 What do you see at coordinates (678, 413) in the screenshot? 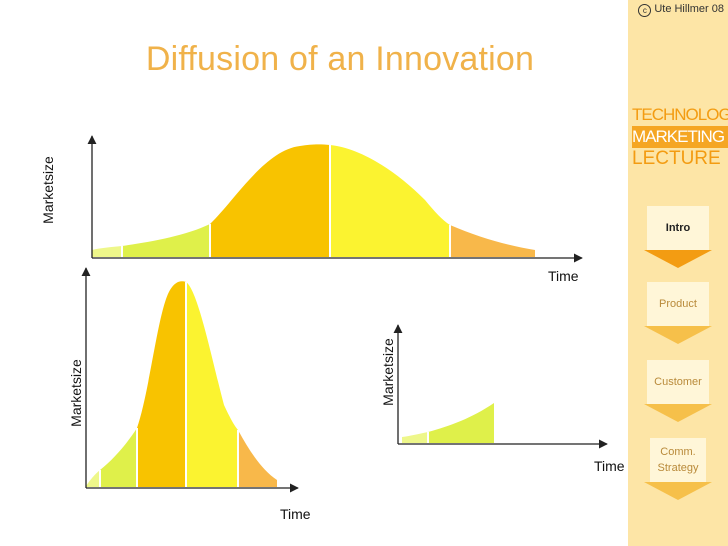
I see `nav-customer-arrow-icon` at bounding box center [678, 413].